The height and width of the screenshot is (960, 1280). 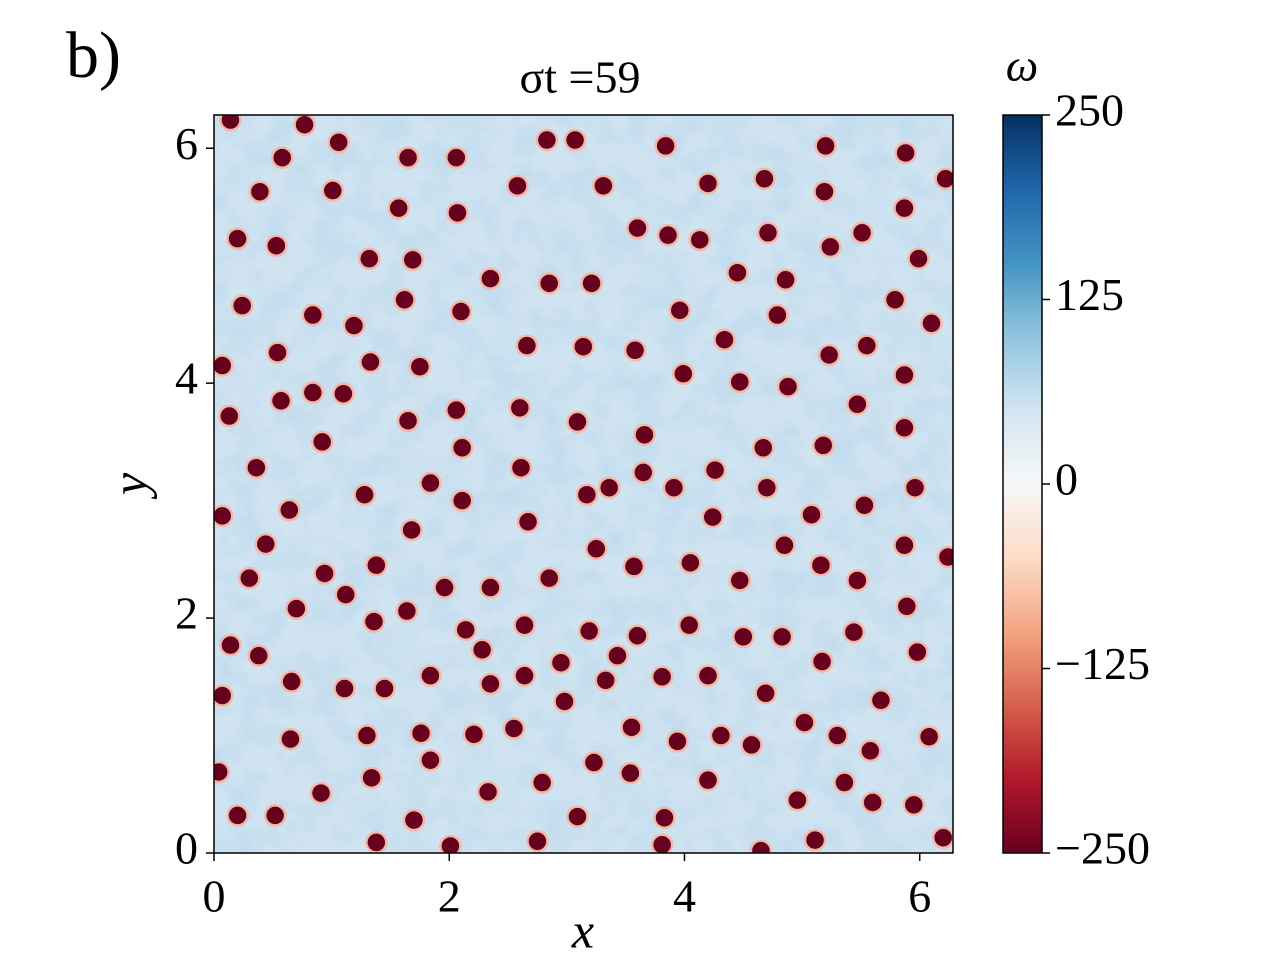 I want to click on colorbar-tick-label: 125, so click(x=1089, y=294).